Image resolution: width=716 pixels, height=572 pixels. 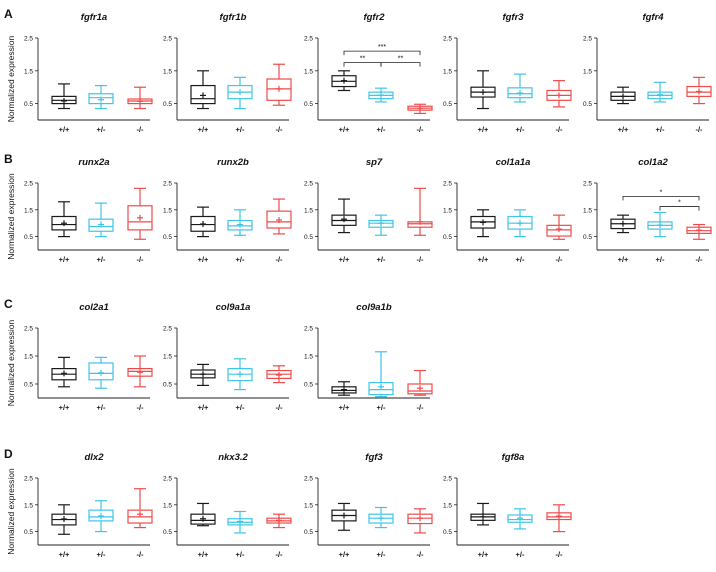 What do you see at coordinates (8, 454) in the screenshot?
I see `panel-letter-D: D` at bounding box center [8, 454].